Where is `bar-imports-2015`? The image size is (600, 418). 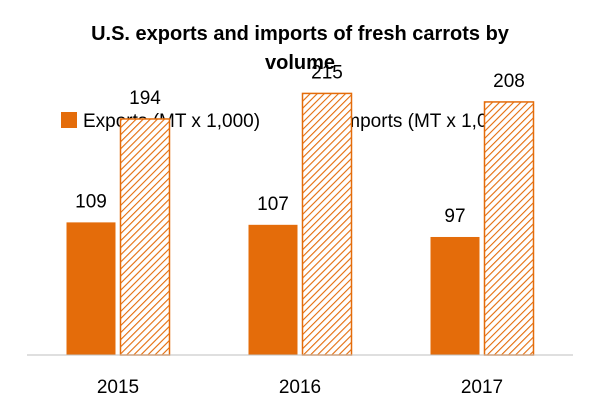 bar-imports-2015 is located at coordinates (145, 237).